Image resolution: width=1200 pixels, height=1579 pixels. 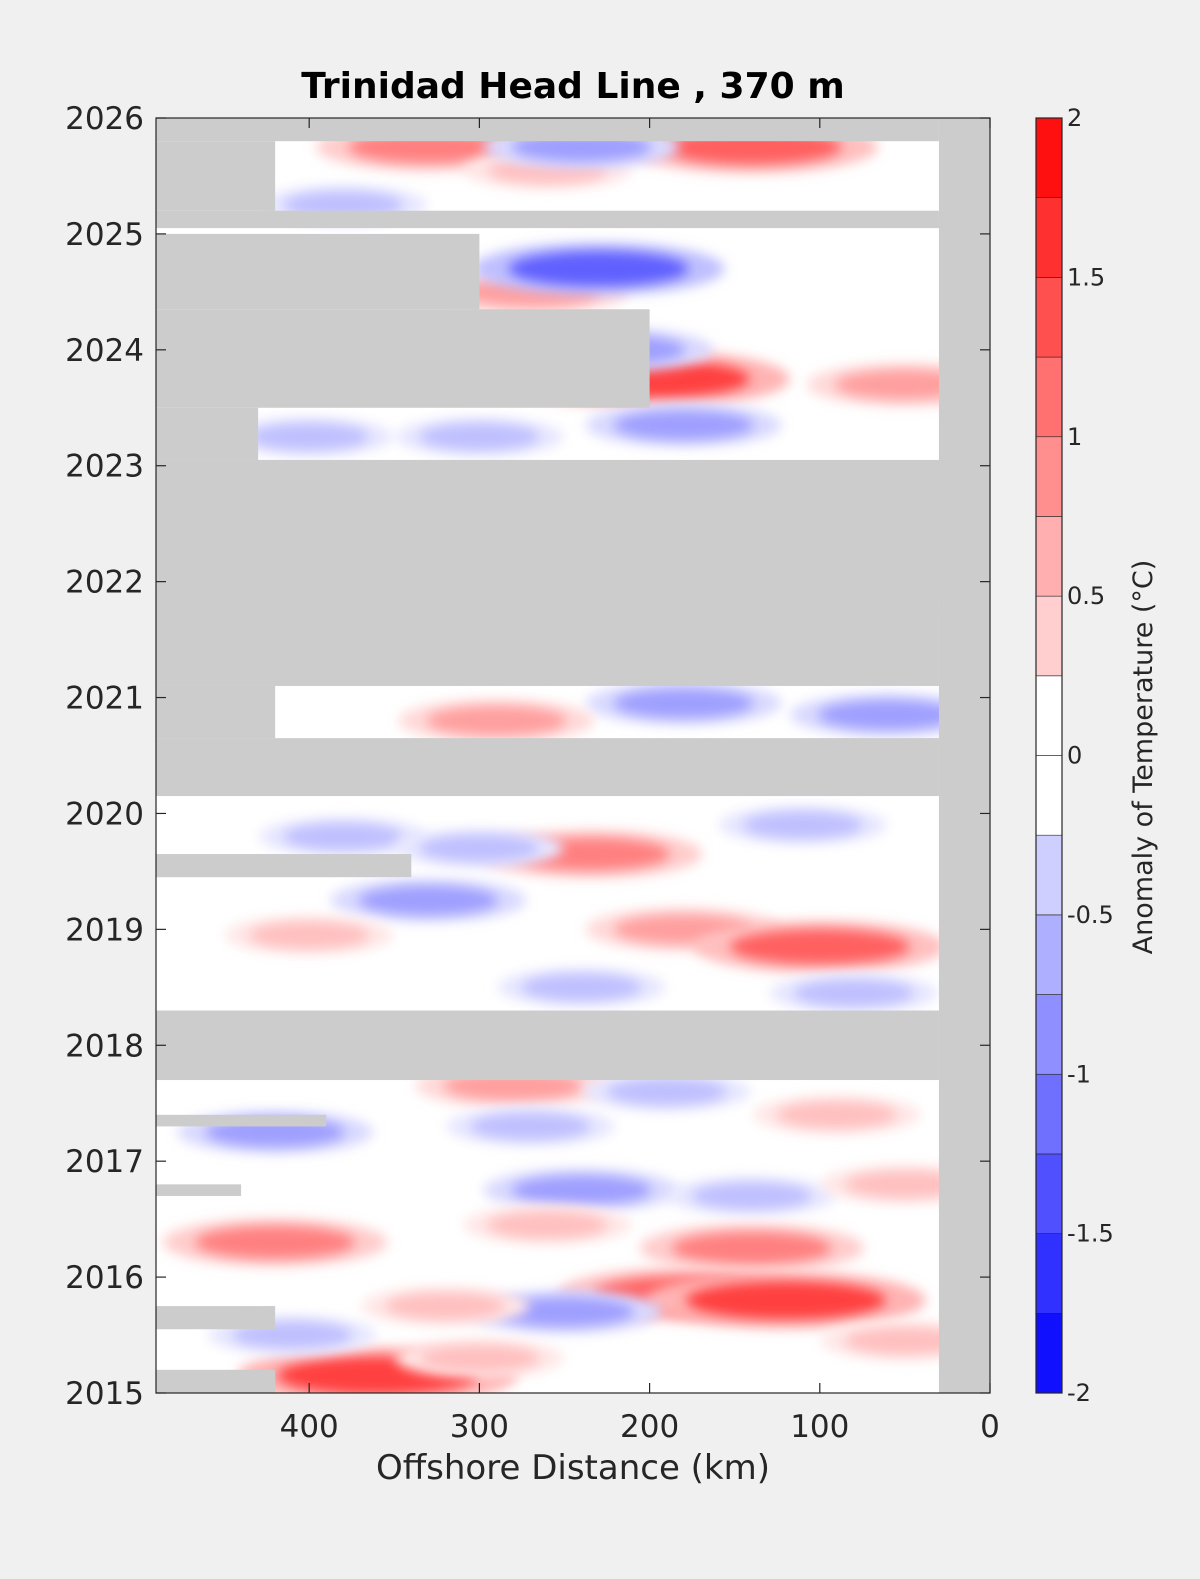 I want to click on colorbar-tick-label: 0, so click(x=1074, y=756).